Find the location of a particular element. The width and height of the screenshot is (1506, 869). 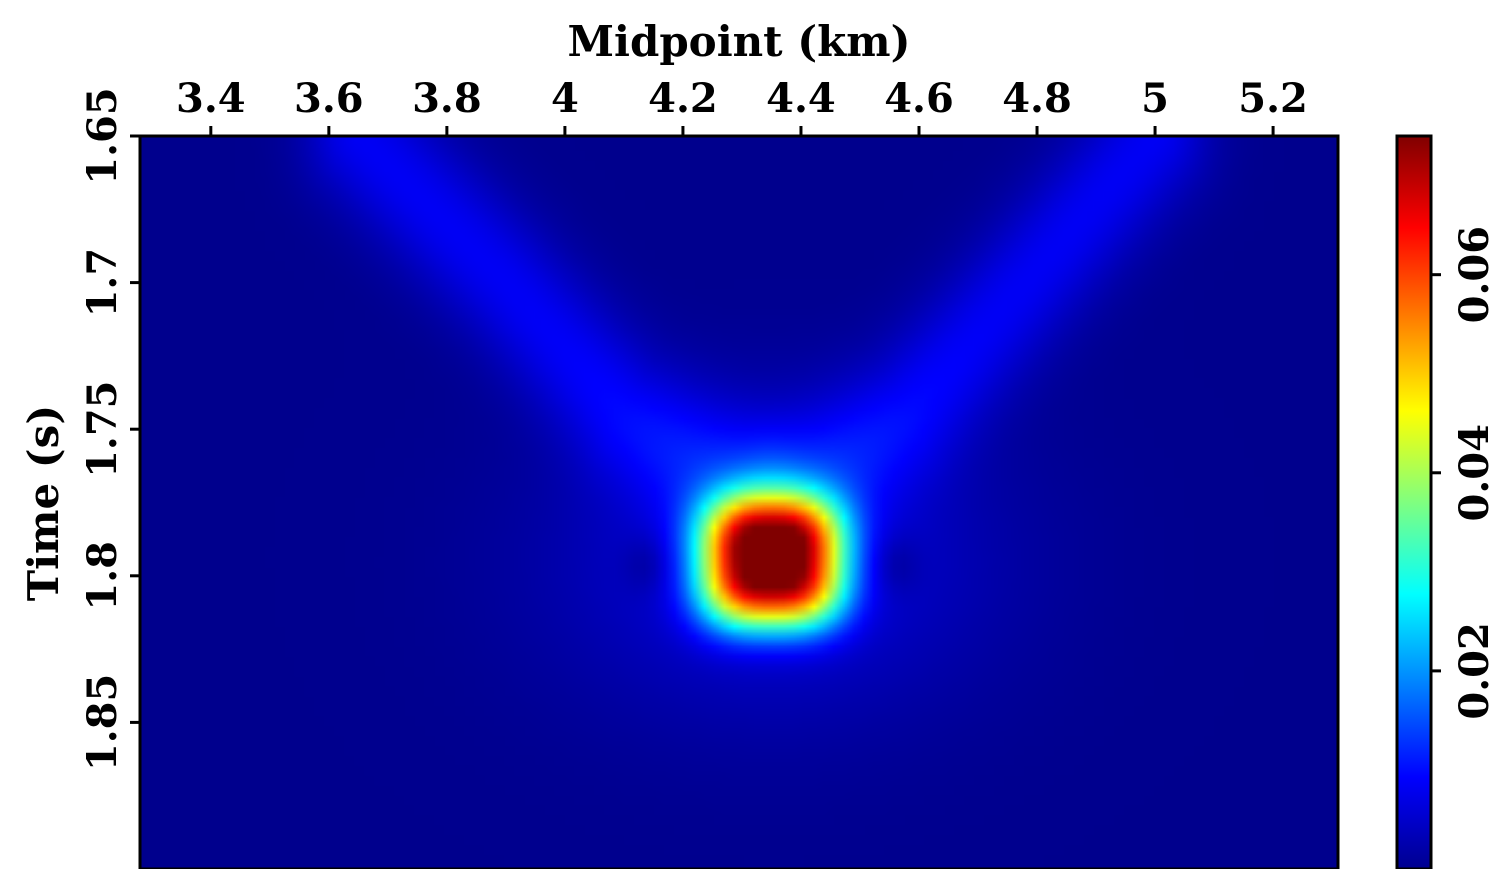

y-axis-title: Time (s) is located at coordinates (43, 503).